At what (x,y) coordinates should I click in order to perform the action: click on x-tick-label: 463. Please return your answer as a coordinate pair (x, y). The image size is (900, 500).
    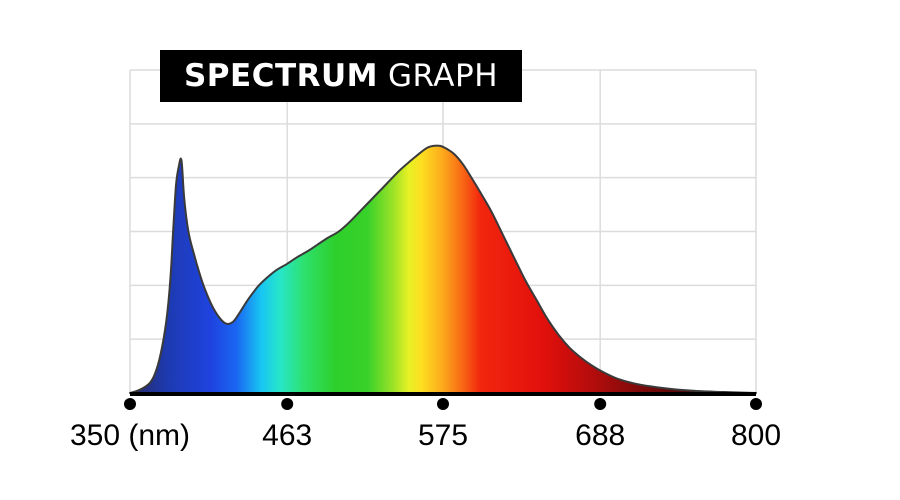
    Looking at the image, I should click on (287, 435).